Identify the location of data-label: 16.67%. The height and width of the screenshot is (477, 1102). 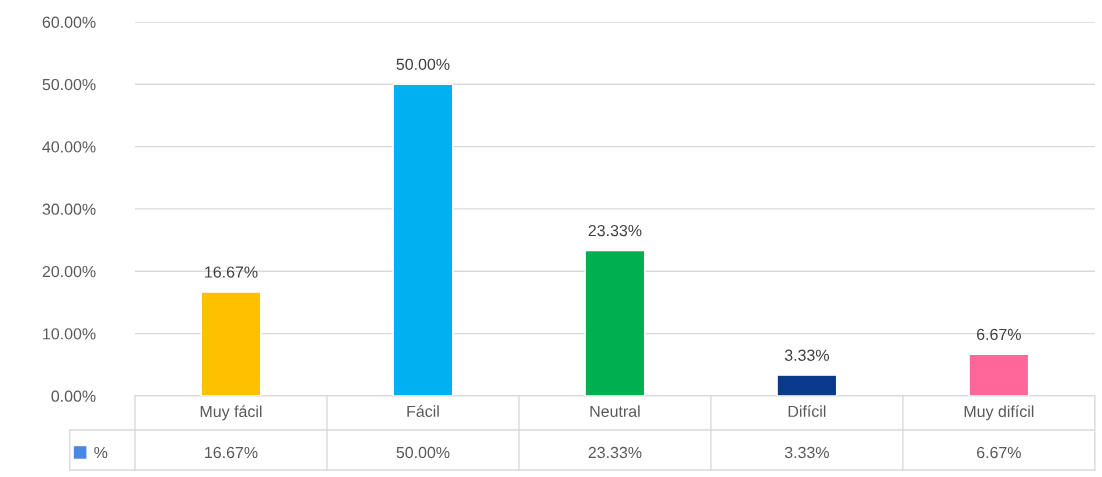
(231, 452).